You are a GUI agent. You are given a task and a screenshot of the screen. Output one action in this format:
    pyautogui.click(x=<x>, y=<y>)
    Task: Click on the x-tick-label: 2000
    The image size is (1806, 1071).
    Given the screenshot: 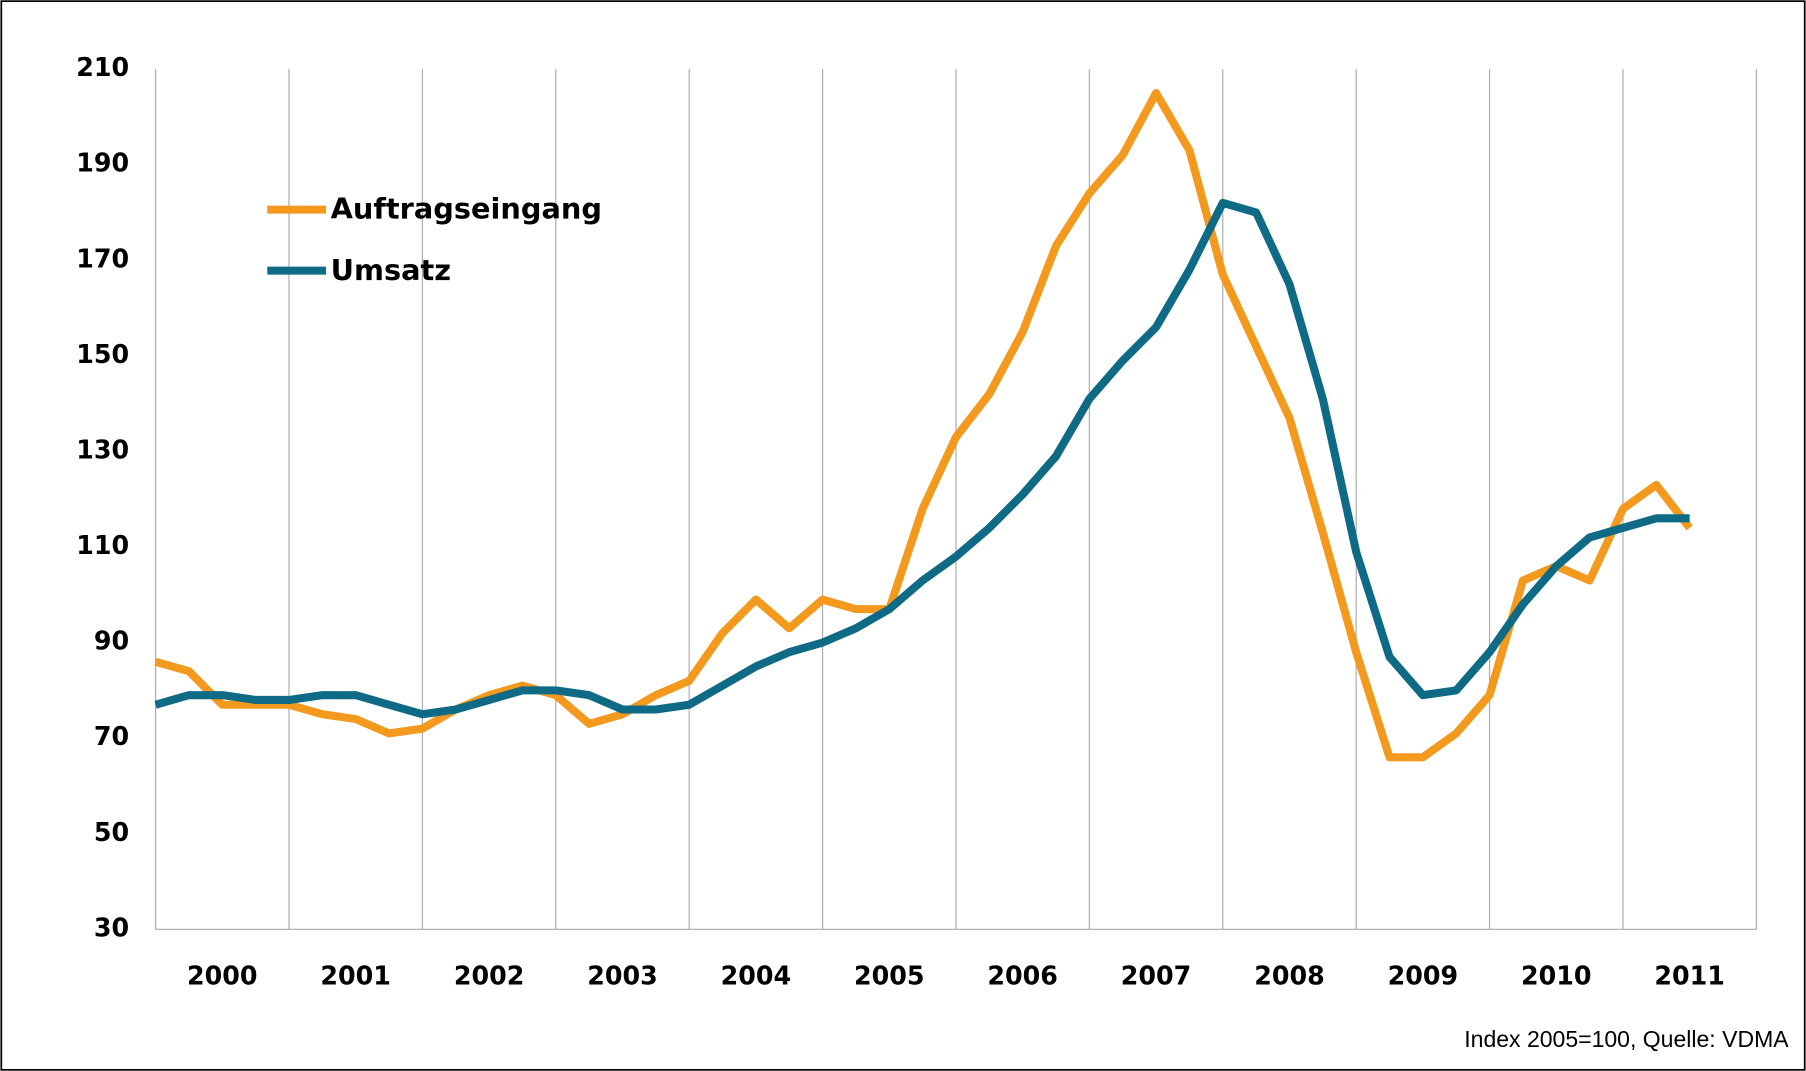 What is the action you would take?
    pyautogui.click(x=222, y=976)
    